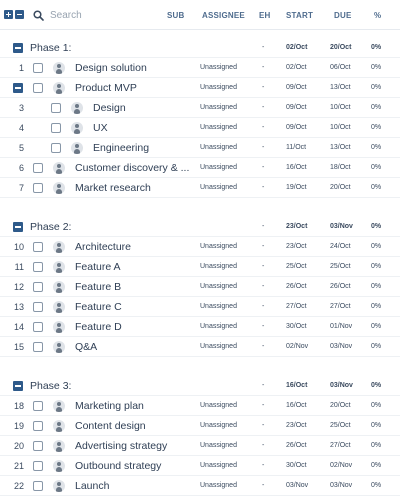  Describe the element at coordinates (296, 107) in the screenshot. I see `start-date: 09/Oct` at that location.